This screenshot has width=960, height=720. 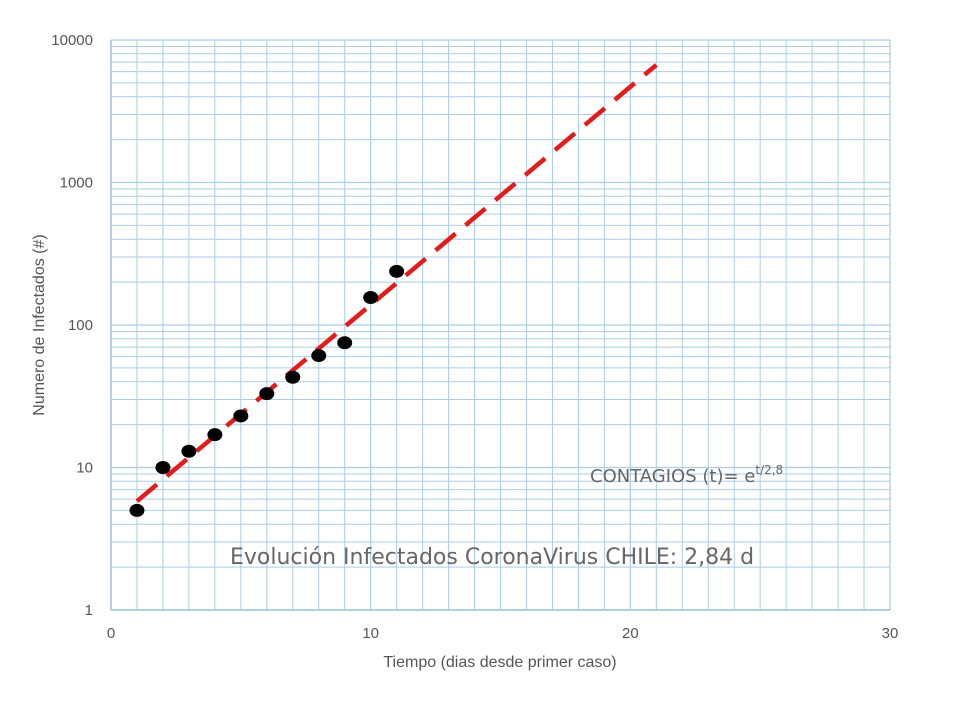 I want to click on data-points, so click(x=267, y=390).